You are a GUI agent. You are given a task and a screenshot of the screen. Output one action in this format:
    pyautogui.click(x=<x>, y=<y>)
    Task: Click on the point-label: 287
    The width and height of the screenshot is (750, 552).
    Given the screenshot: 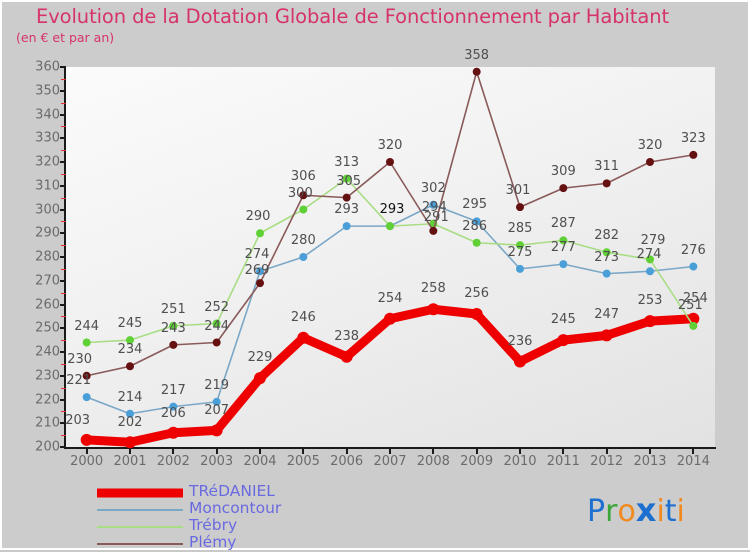 What is the action you would take?
    pyautogui.click(x=563, y=224)
    